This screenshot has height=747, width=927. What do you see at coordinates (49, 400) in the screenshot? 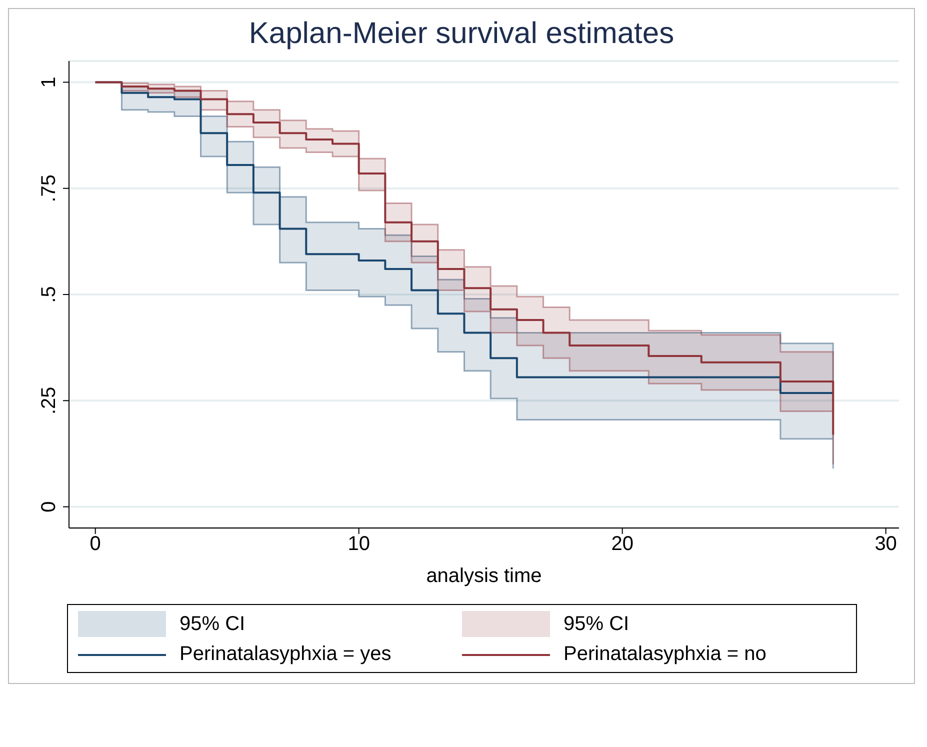
I see `y-tick-label: .25` at bounding box center [49, 400].